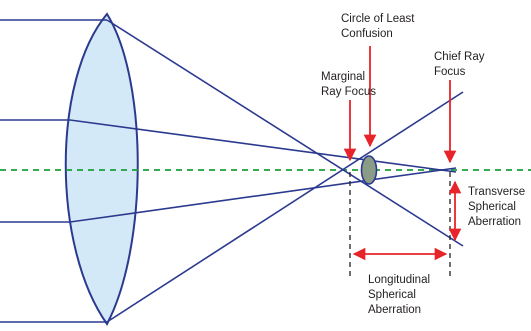  Describe the element at coordinates (263, 195) in the screenshot. I see `paraxial-ray-bottom` at that location.